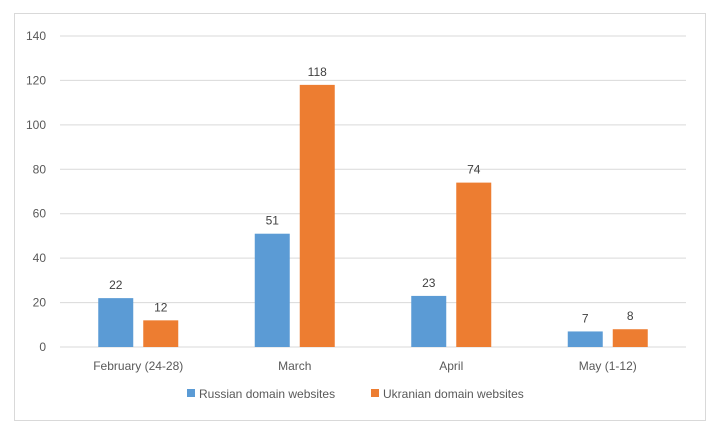  Describe the element at coordinates (138, 366) in the screenshot. I see `x-tick-label: February (24-28)` at that location.